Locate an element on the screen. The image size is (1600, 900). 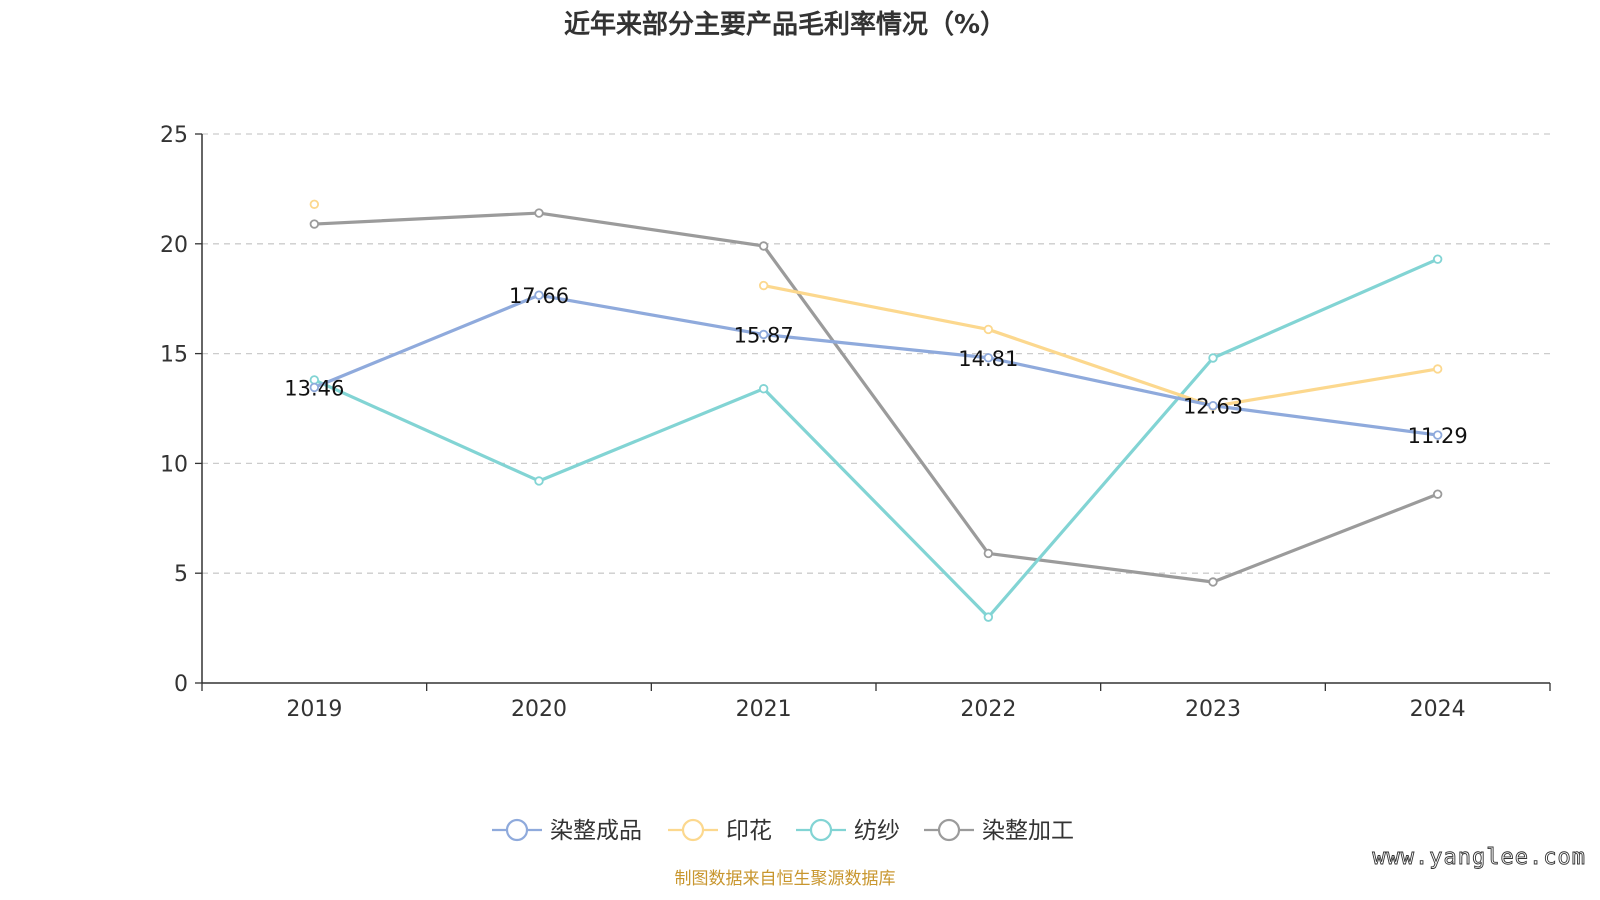
y-tick-label: 25 is located at coordinates (174, 135).